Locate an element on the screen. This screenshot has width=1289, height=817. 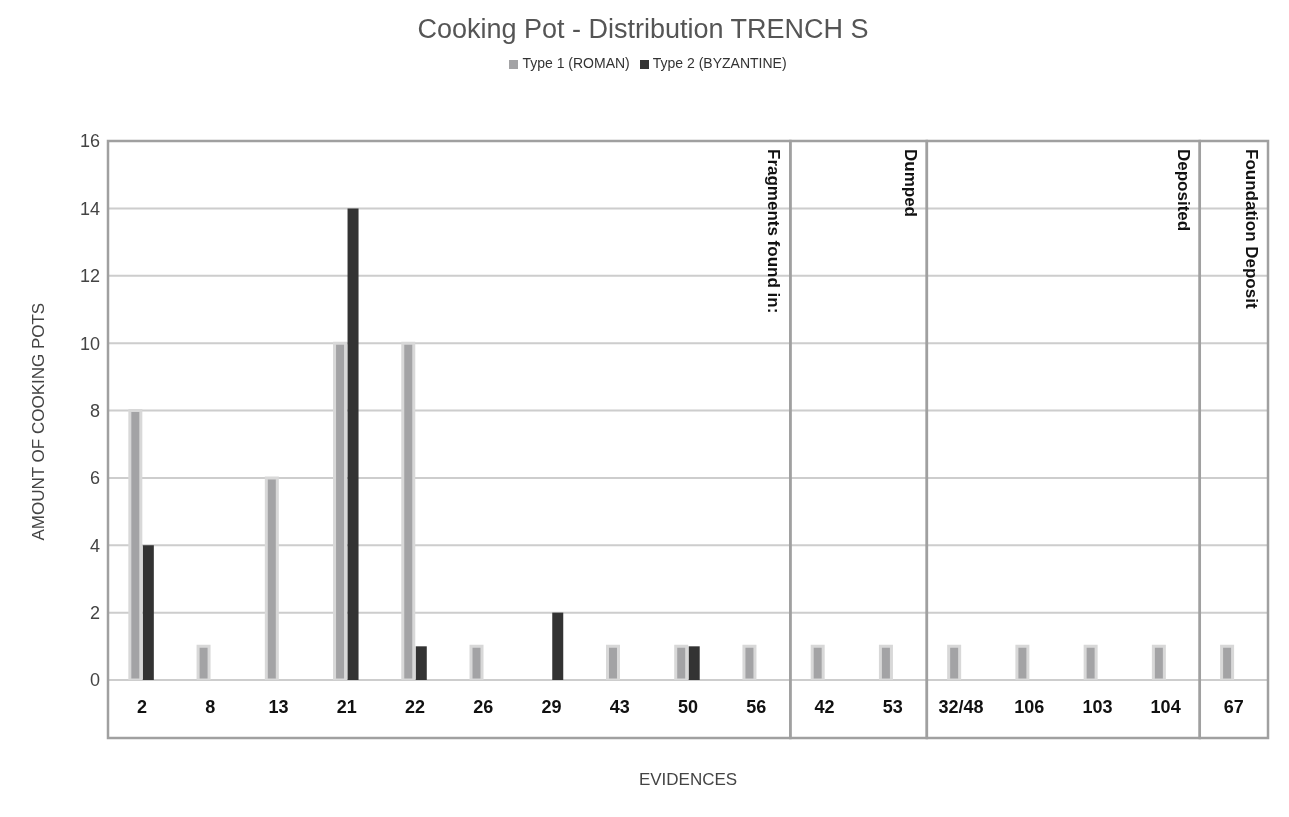
band-label: Deposited is located at coordinates (1183, 190).